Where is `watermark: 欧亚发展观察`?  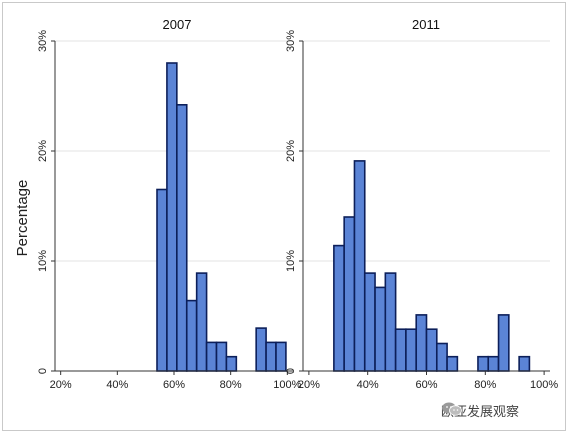 watermark: 欧亚发展观察 is located at coordinates (480, 410).